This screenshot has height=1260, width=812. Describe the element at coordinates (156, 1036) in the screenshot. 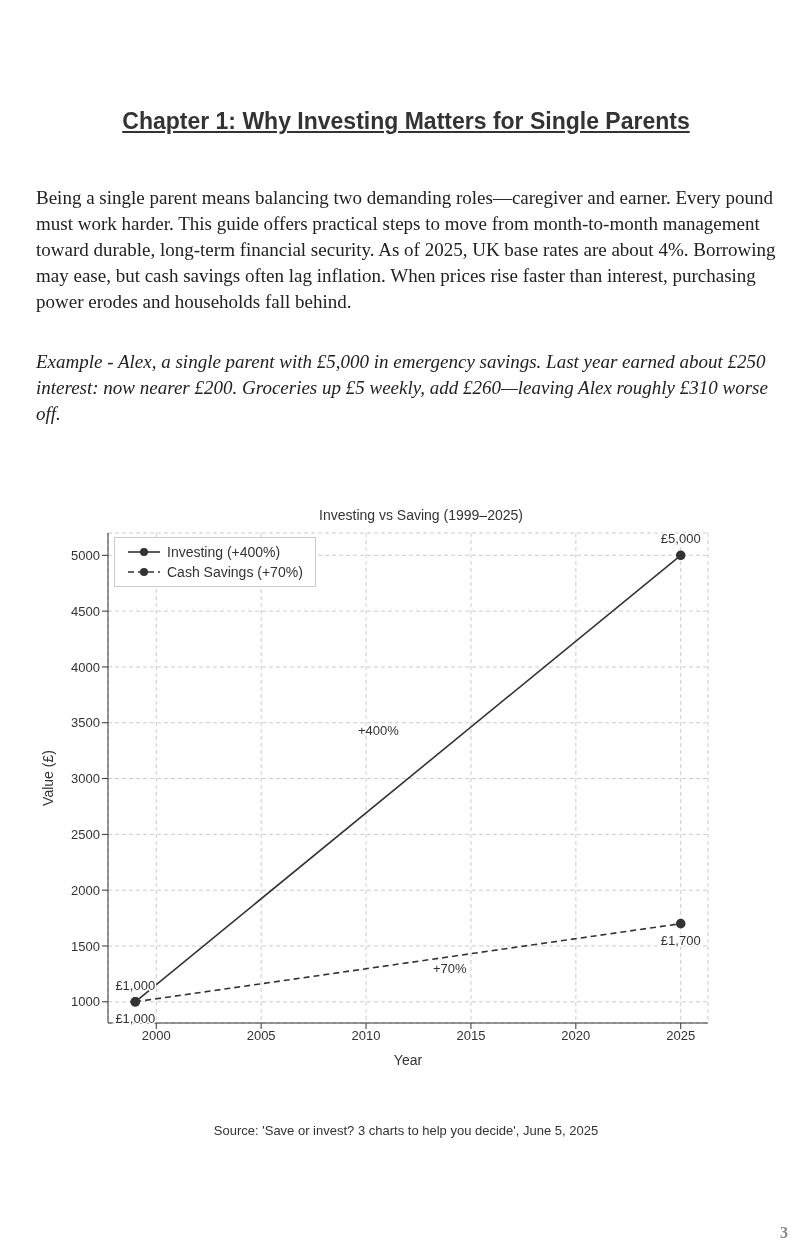

I see `x-tick-label: 2000` at that location.